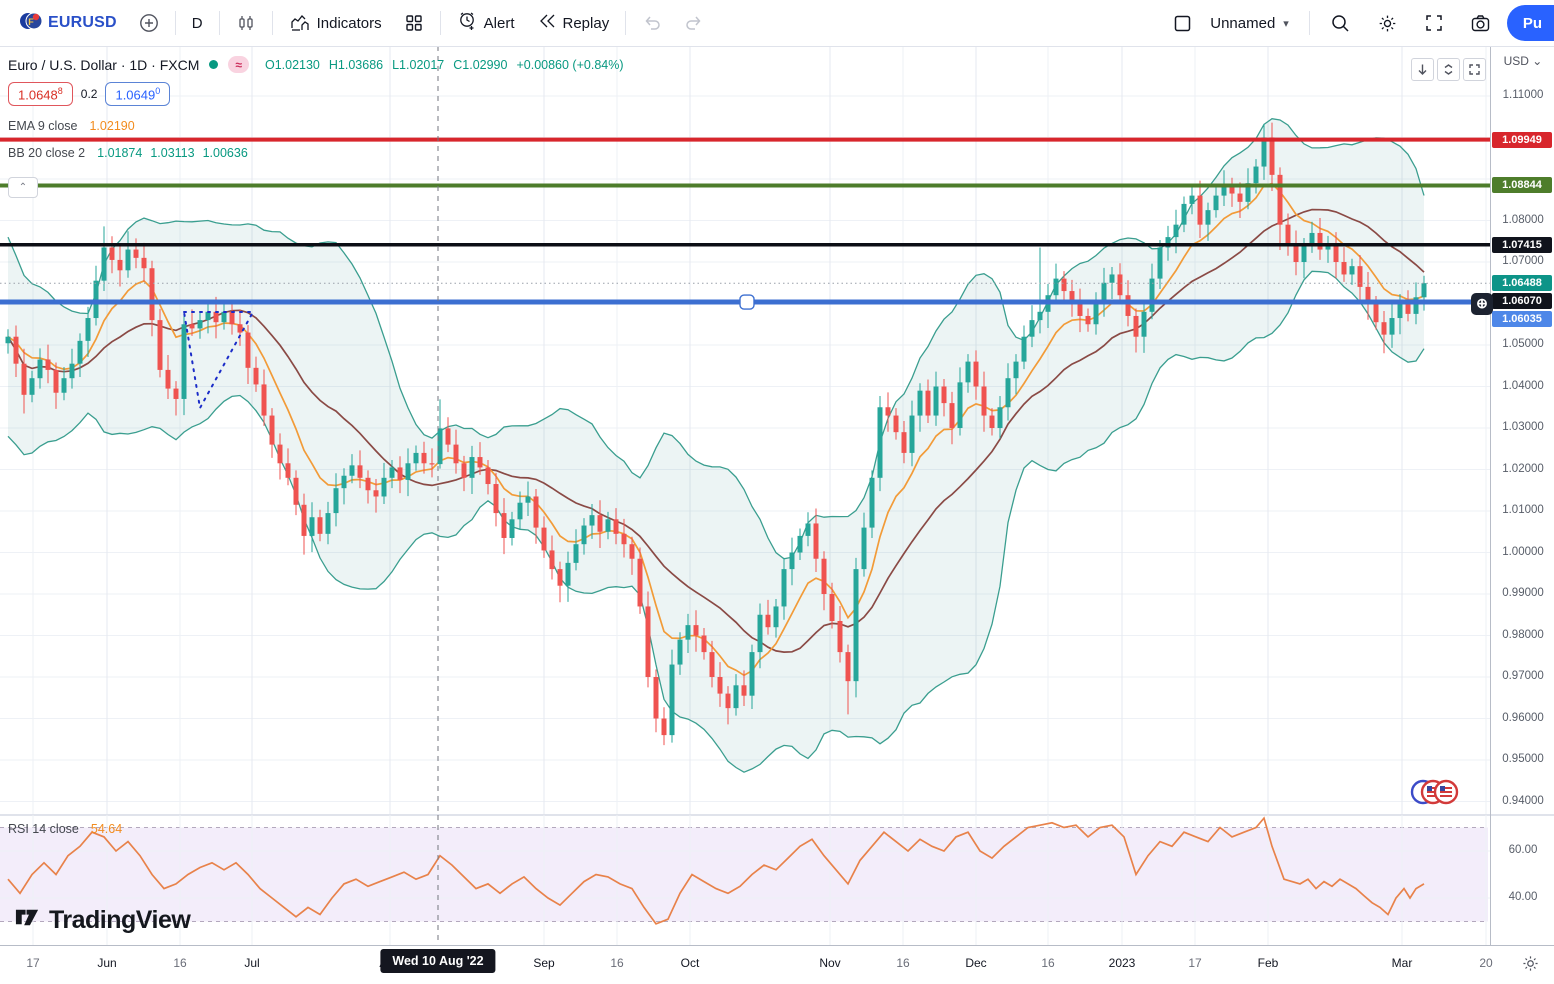 Image resolution: width=1554 pixels, height=984 pixels. What do you see at coordinates (40, 94) in the screenshot?
I see `sell-bid-button: 1.06488` at bounding box center [40, 94].